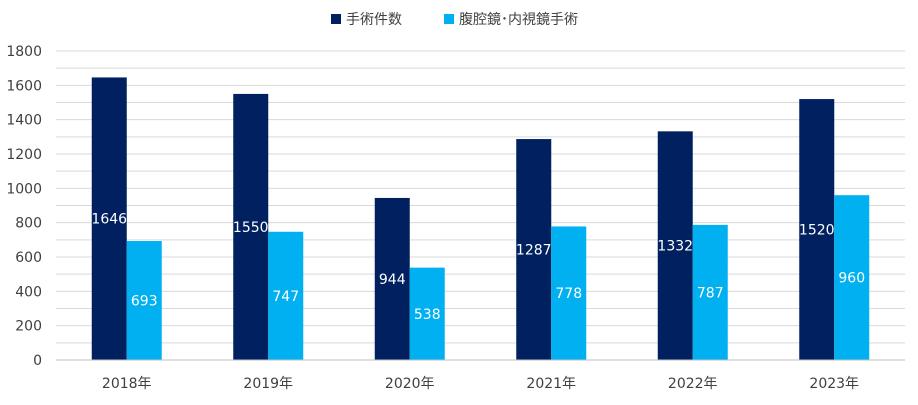 This screenshot has height=405, width=918. I want to click on y-tick-label: 400, so click(28, 292).